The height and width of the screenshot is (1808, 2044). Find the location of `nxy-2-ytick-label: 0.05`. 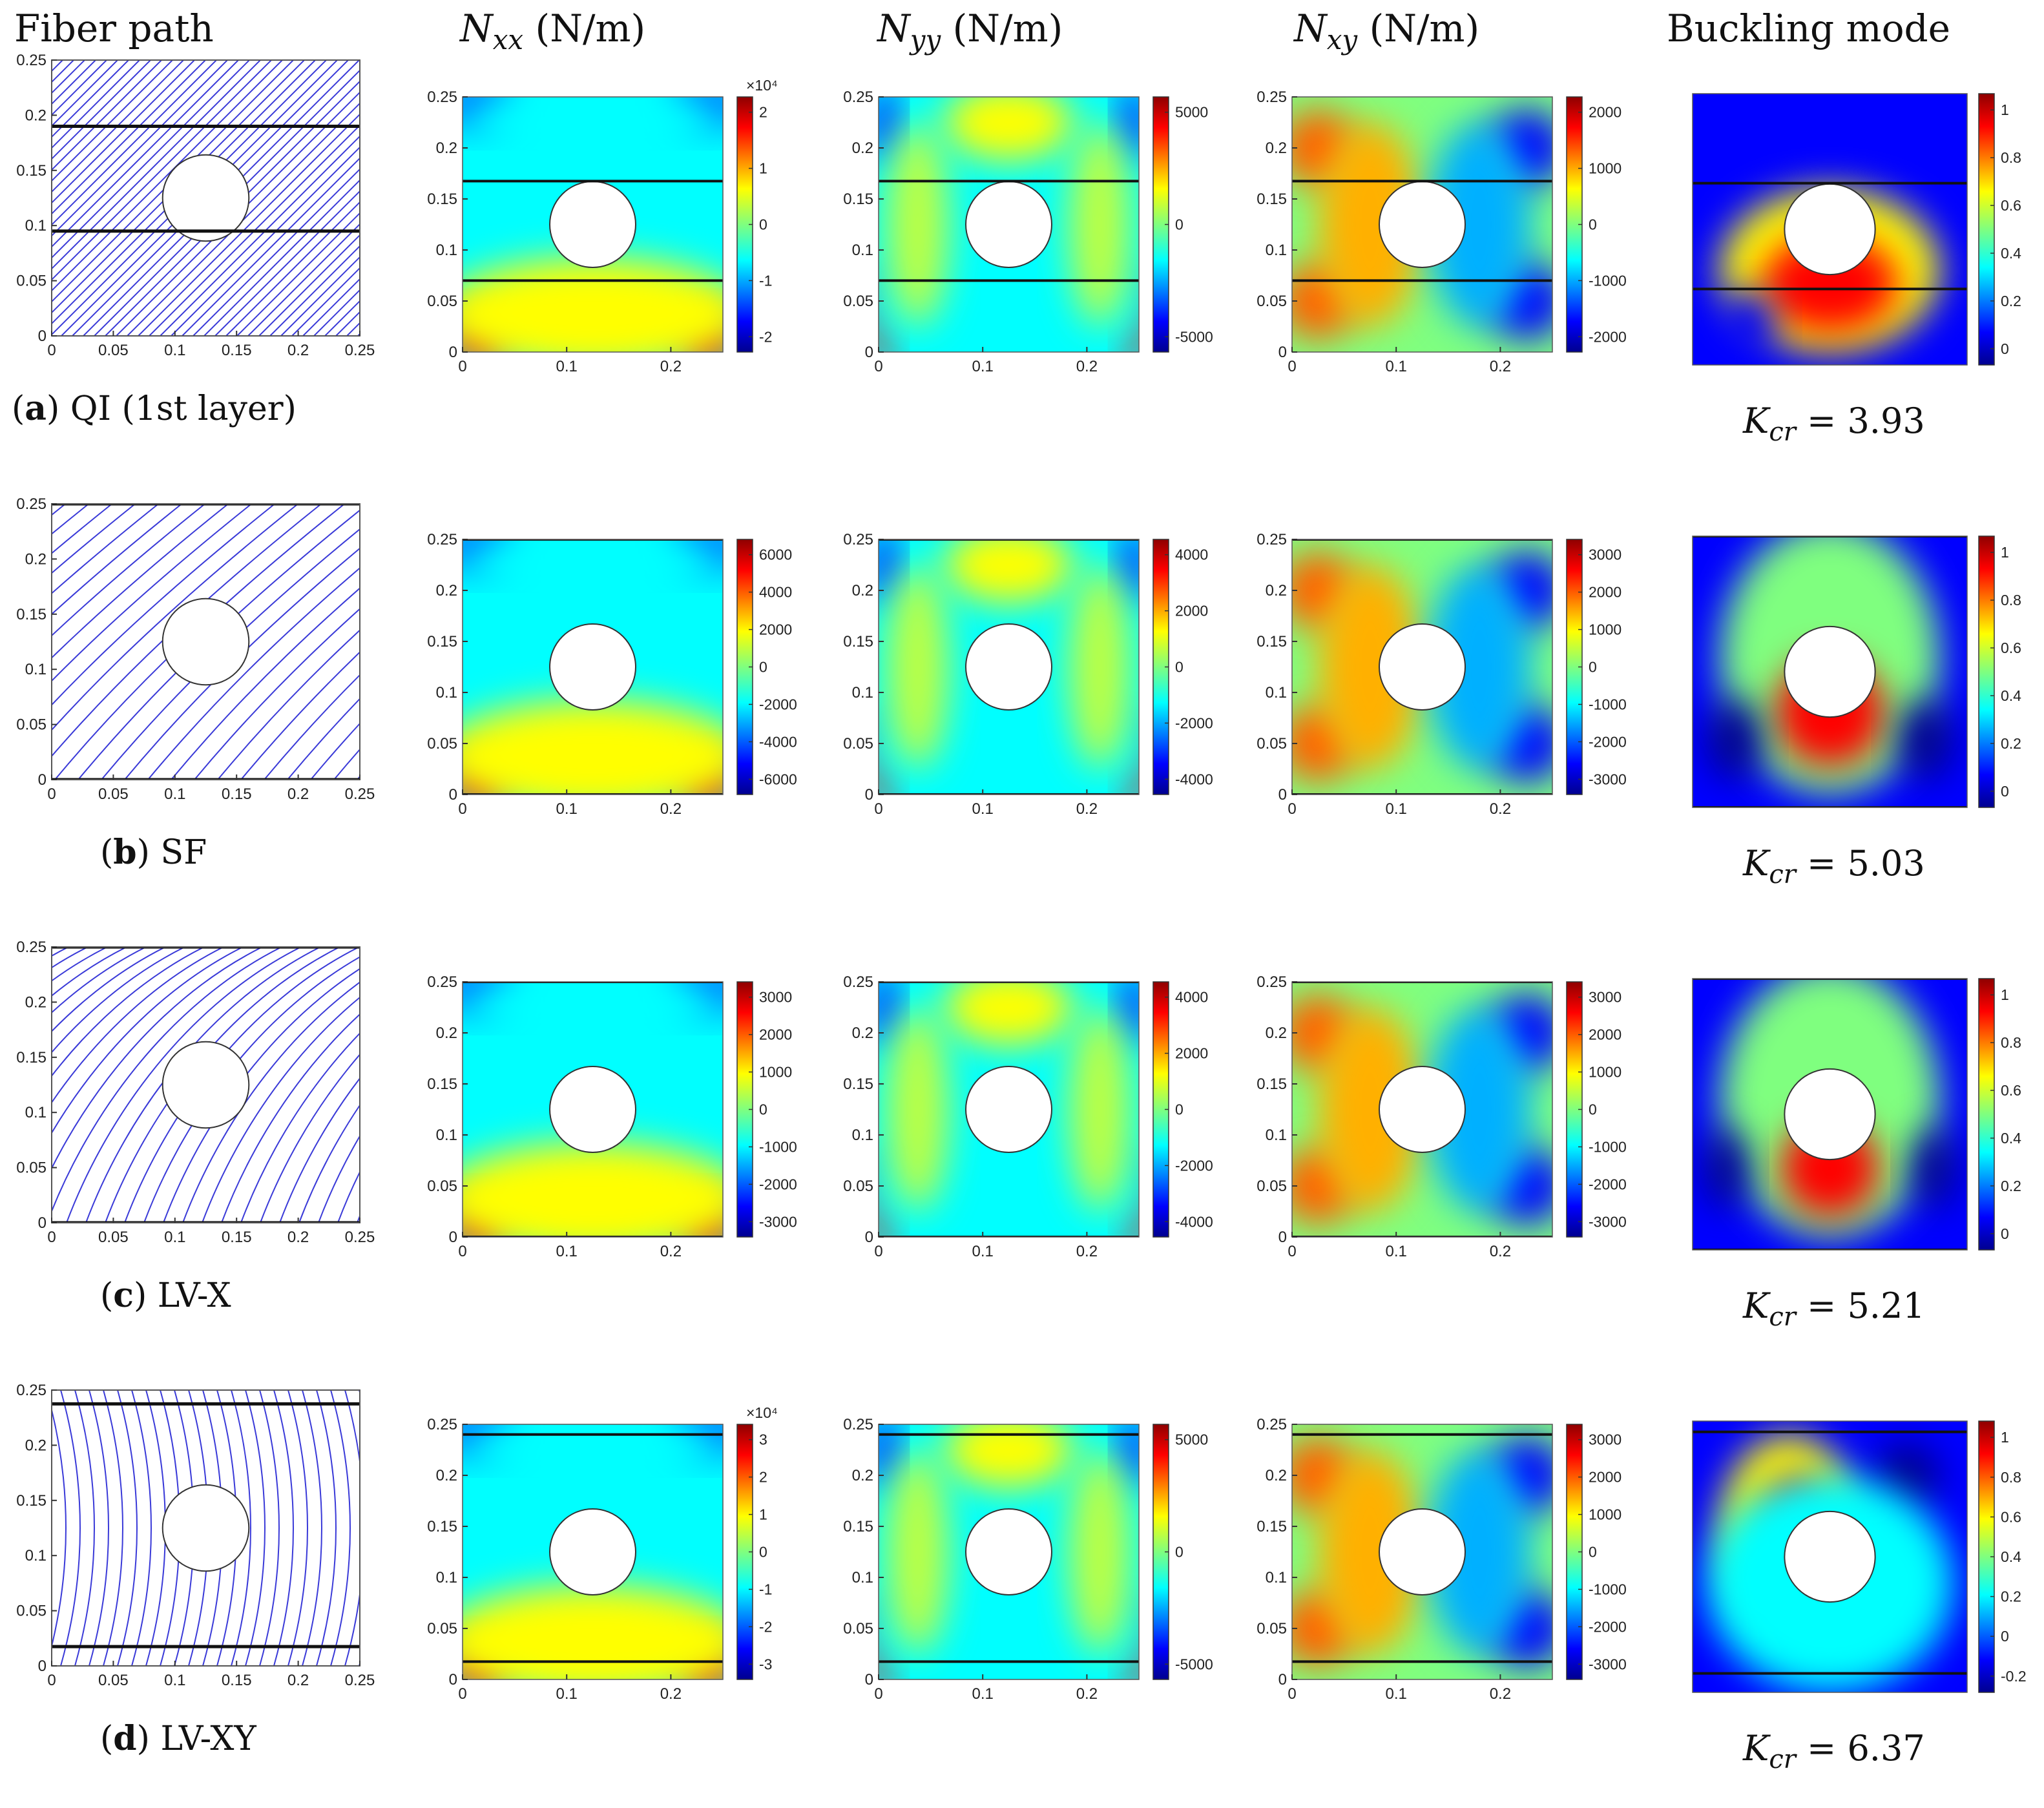

nxy-2-ytick-label: 0.05 is located at coordinates (1272, 1186).